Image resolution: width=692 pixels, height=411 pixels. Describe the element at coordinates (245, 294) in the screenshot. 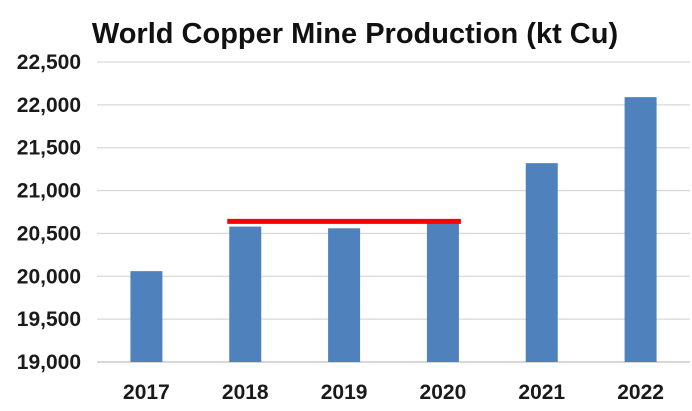

I see `bar-2018` at that location.